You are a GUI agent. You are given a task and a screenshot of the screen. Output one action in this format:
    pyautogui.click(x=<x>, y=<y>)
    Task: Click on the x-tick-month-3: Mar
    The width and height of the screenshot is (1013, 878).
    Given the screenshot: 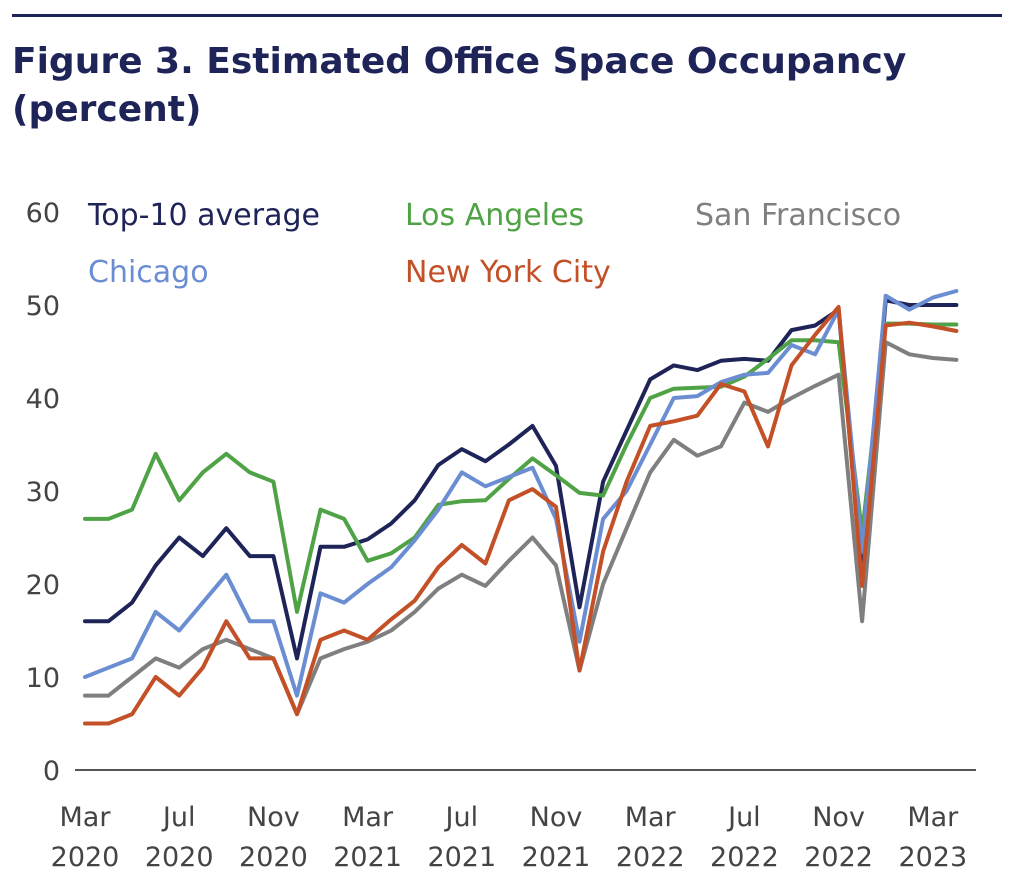 What is the action you would take?
    pyautogui.click(x=368, y=817)
    